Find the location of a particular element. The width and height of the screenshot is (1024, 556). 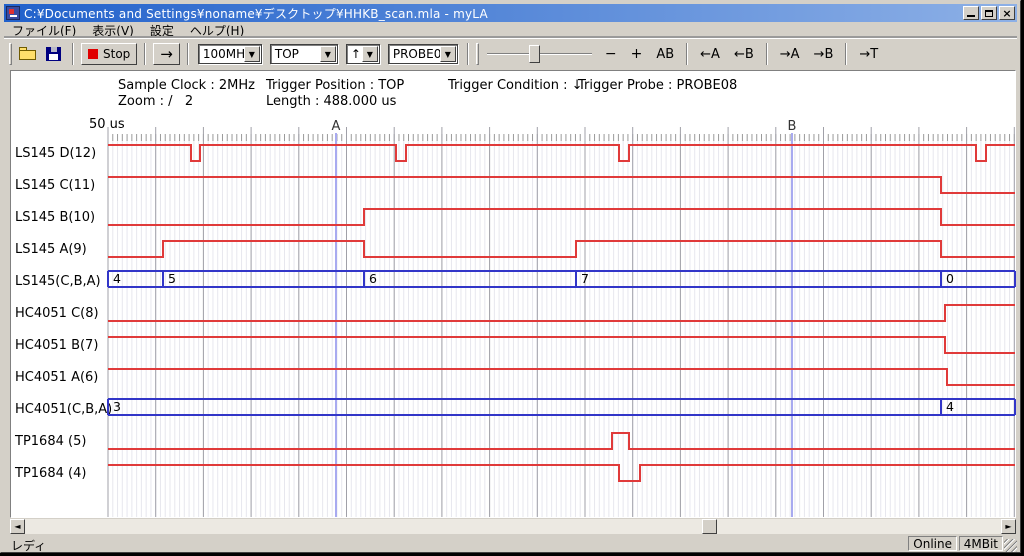

maximize-icon is located at coordinates (989, 13).